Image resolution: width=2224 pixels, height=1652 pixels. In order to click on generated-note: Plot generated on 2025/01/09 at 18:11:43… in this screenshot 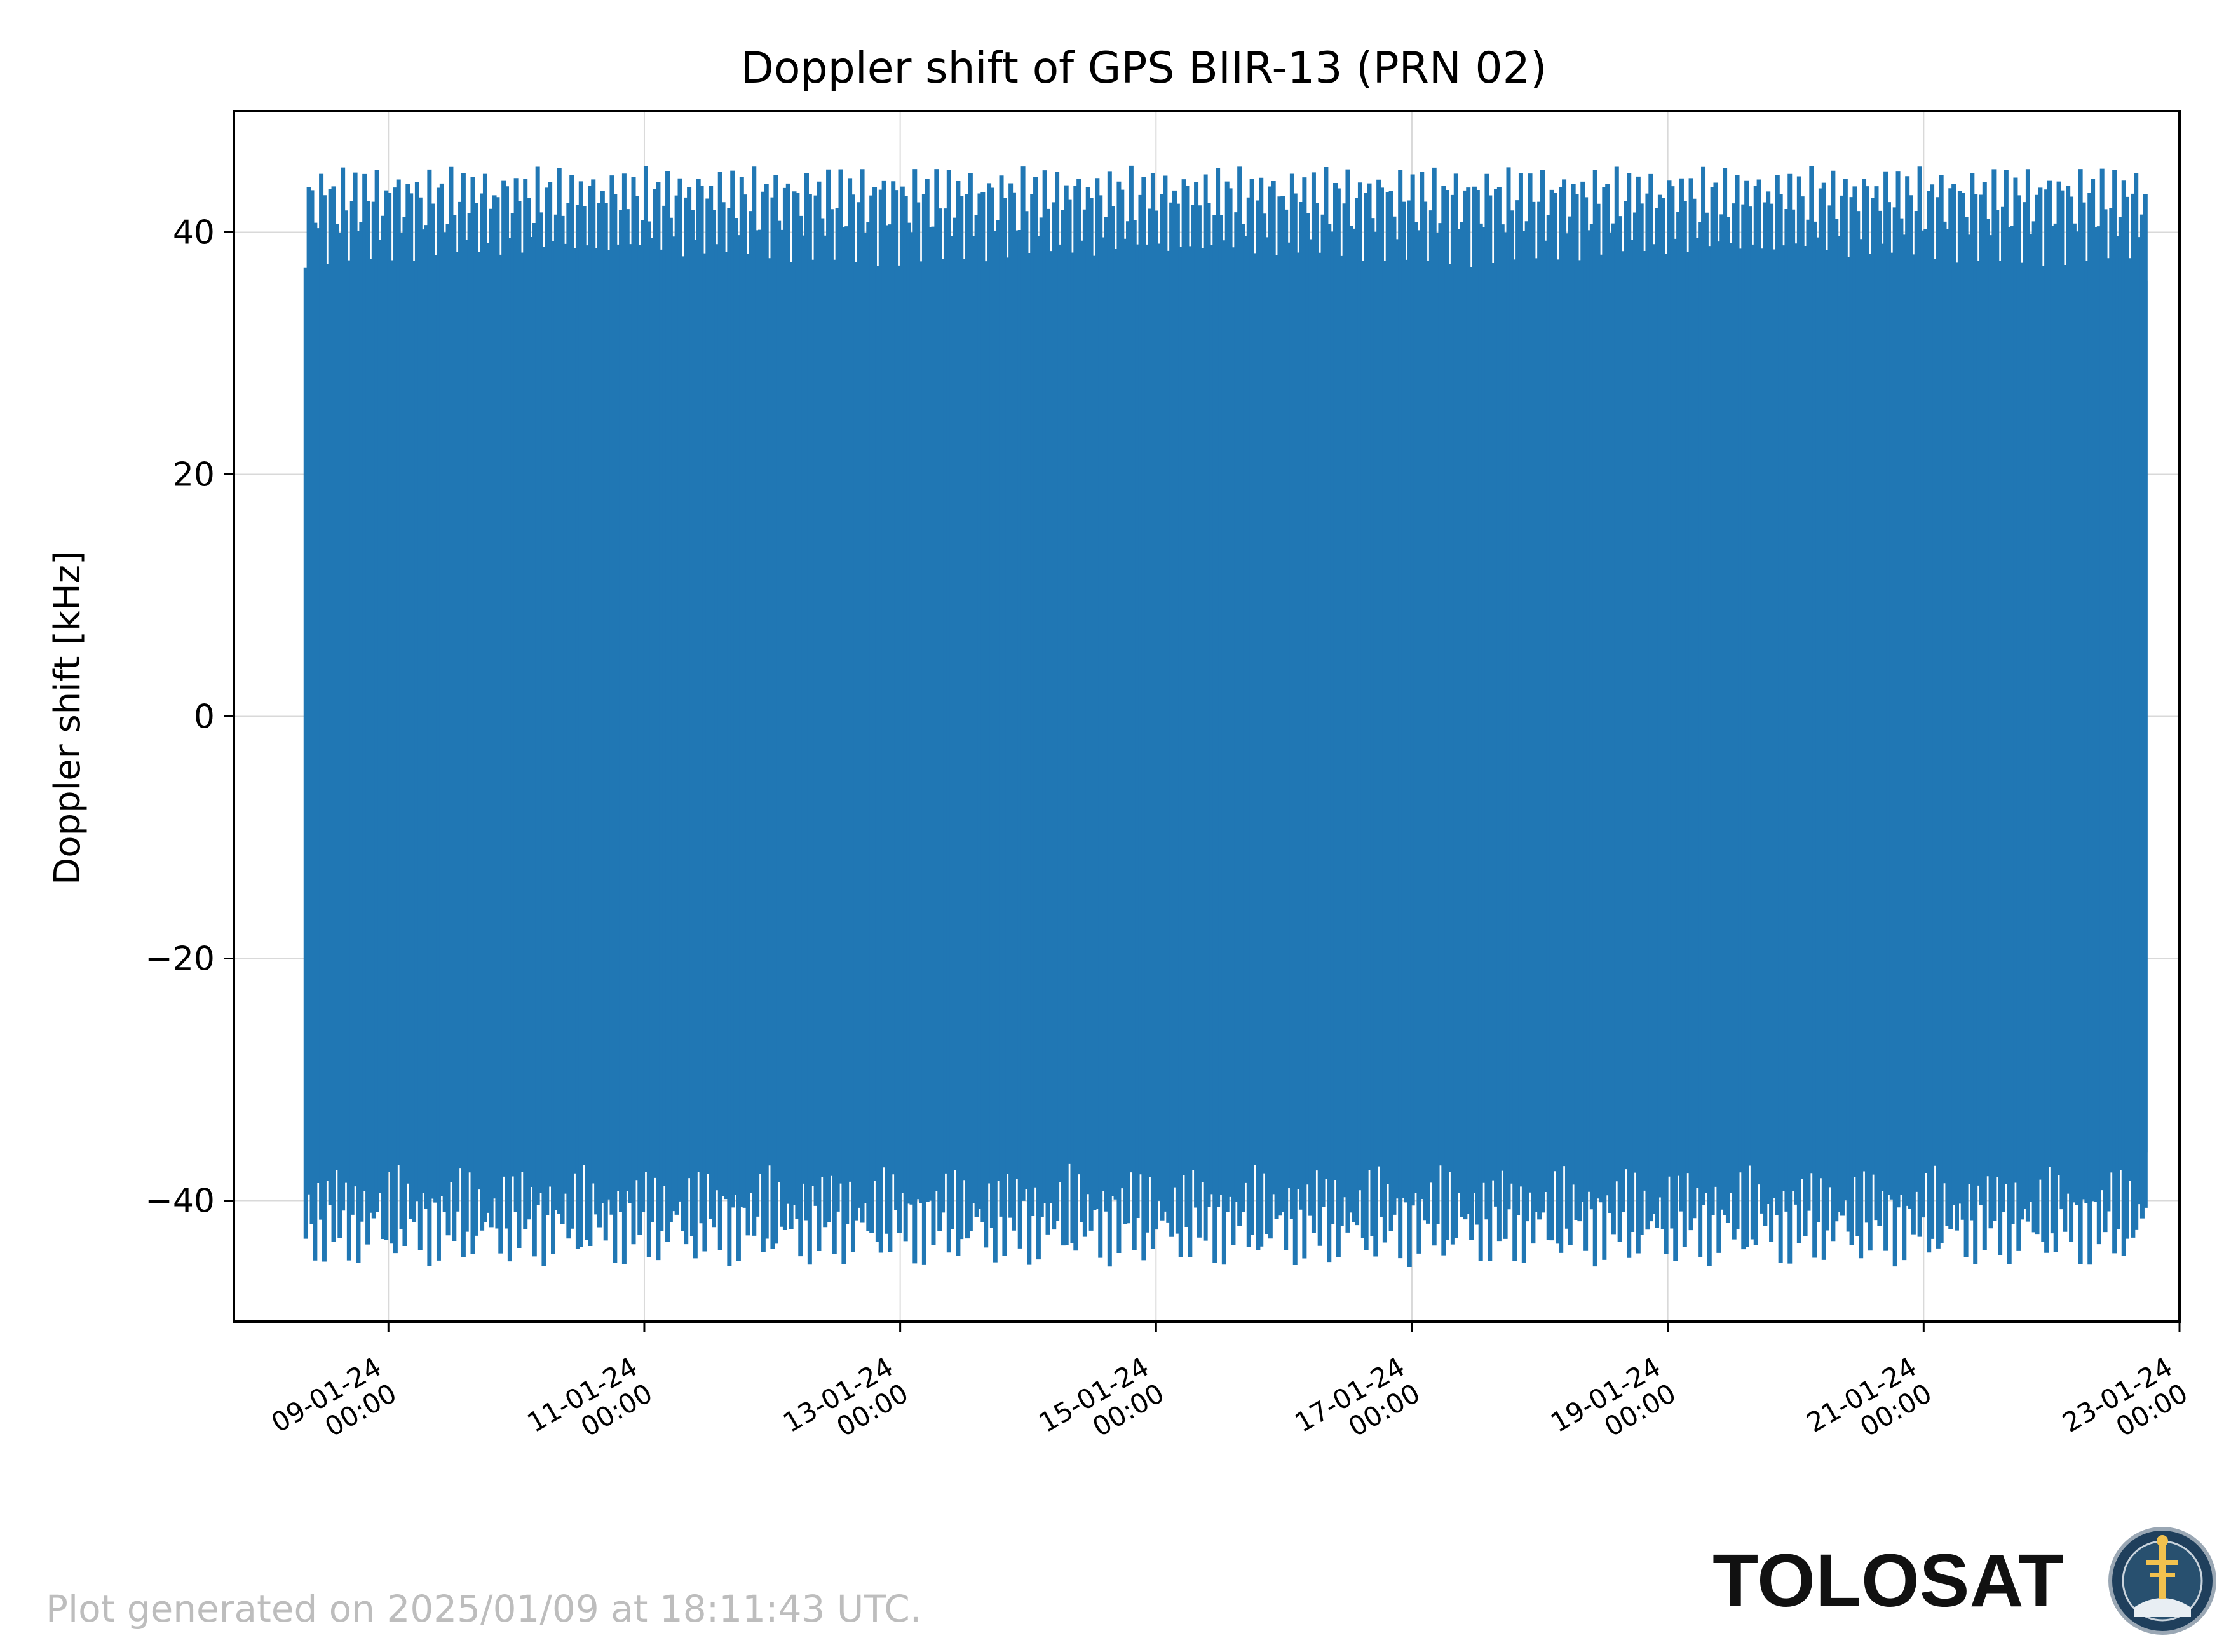, I will do `click(483, 1608)`.